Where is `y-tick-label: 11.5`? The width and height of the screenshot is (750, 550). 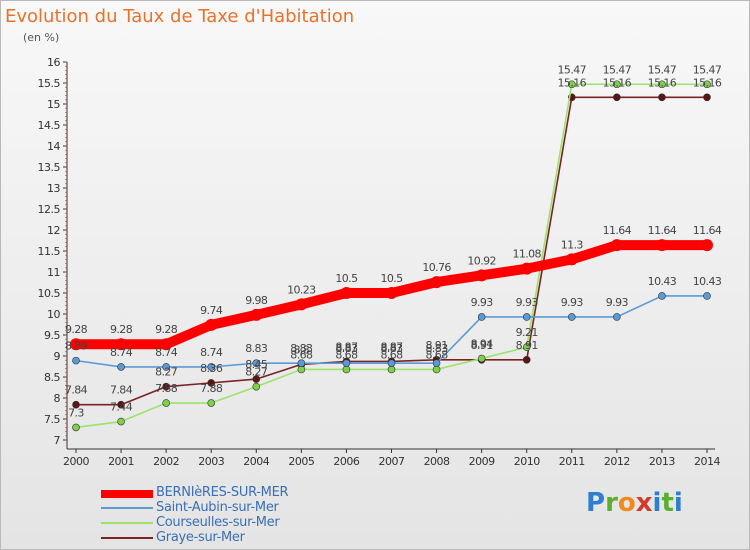
y-tick-label: 11.5 is located at coordinates (49, 251).